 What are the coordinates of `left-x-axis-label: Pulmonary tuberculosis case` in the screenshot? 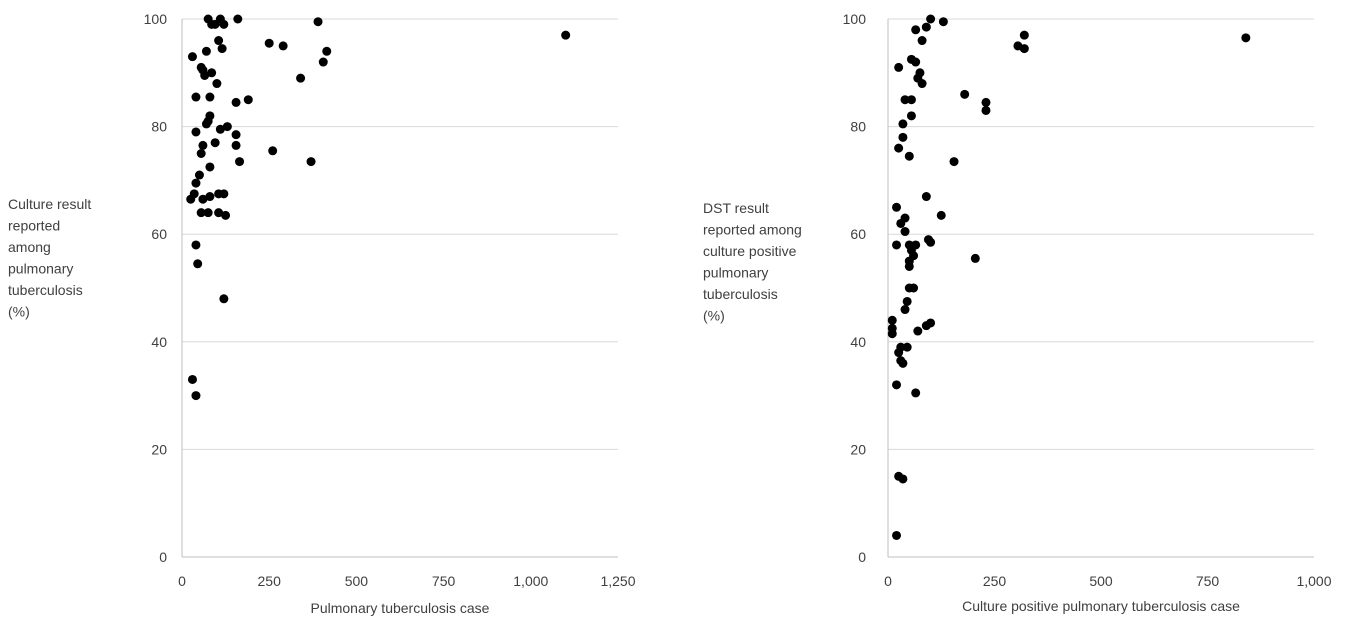 It's located at (400, 608).